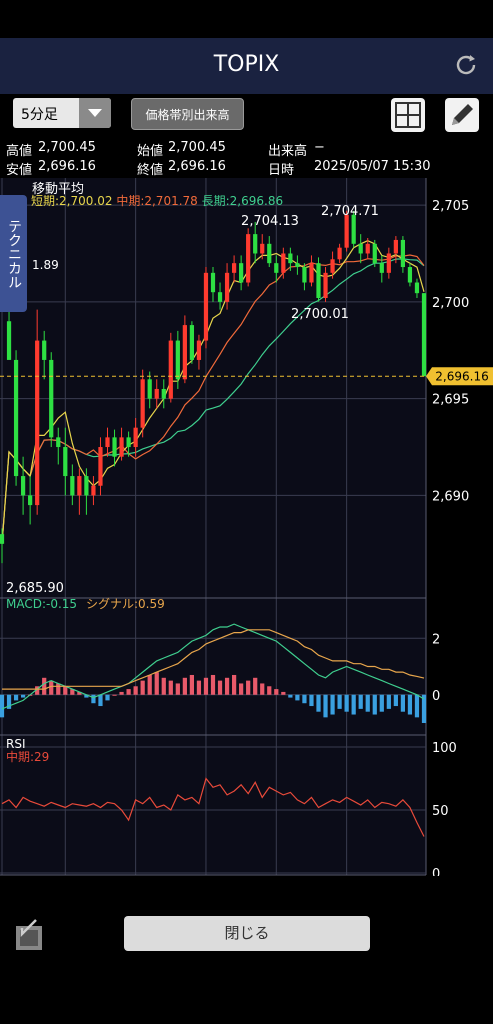  Describe the element at coordinates (150, 151) in the screenshot. I see `open-label: 始値` at that location.